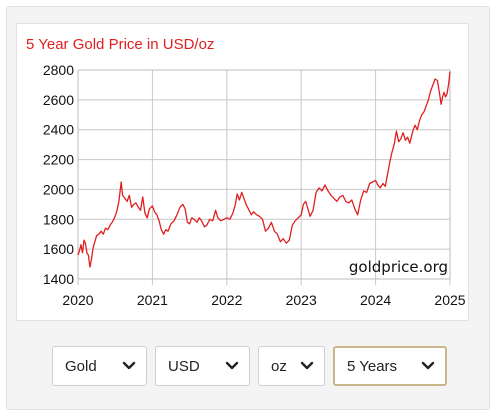  I want to click on x-tick-label: 2022, so click(226, 300).